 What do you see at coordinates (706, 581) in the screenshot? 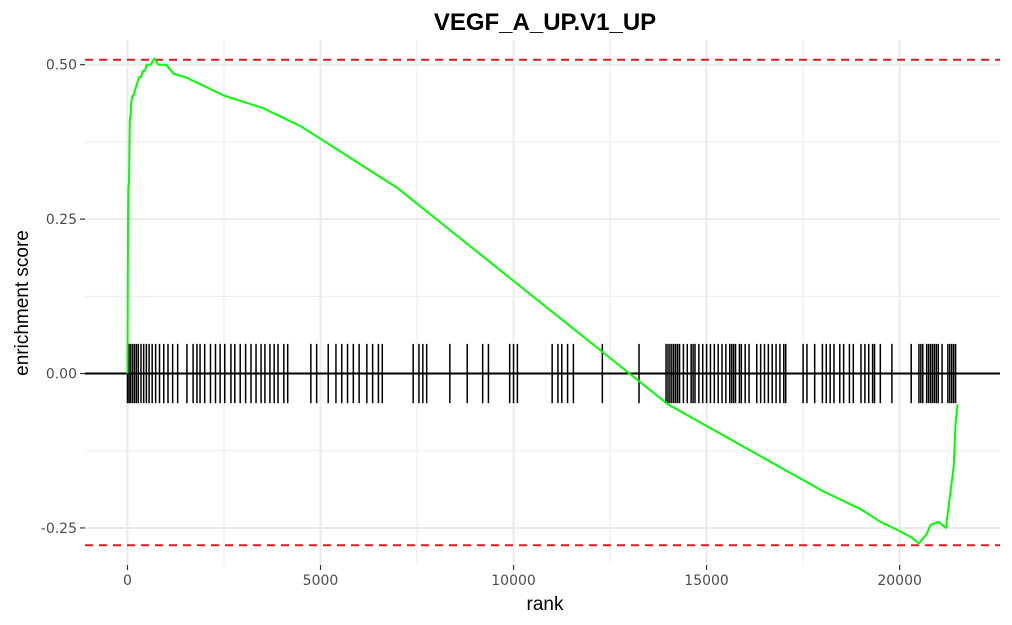
I see `x-tick-label: 15000` at bounding box center [706, 581].